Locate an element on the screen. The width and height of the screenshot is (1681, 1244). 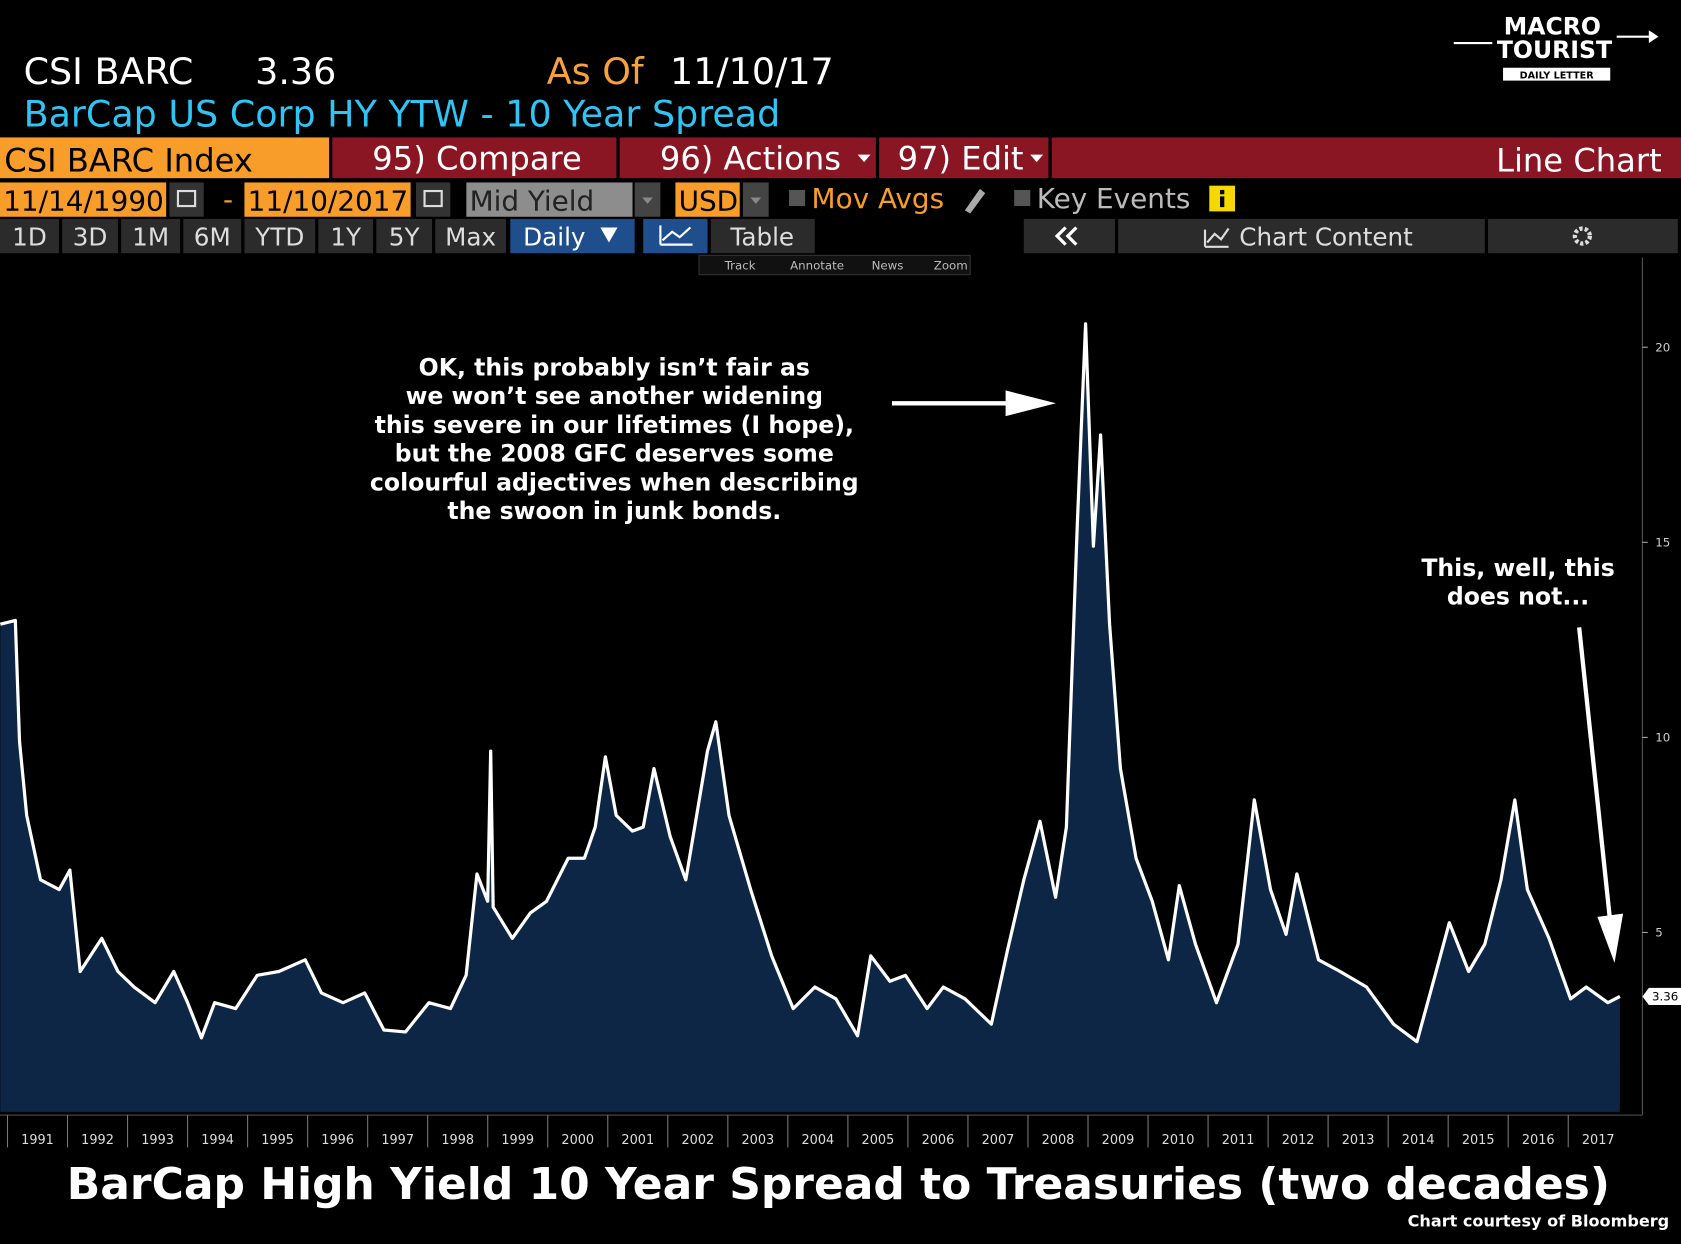
collapse-icon is located at coordinates (1066, 236).